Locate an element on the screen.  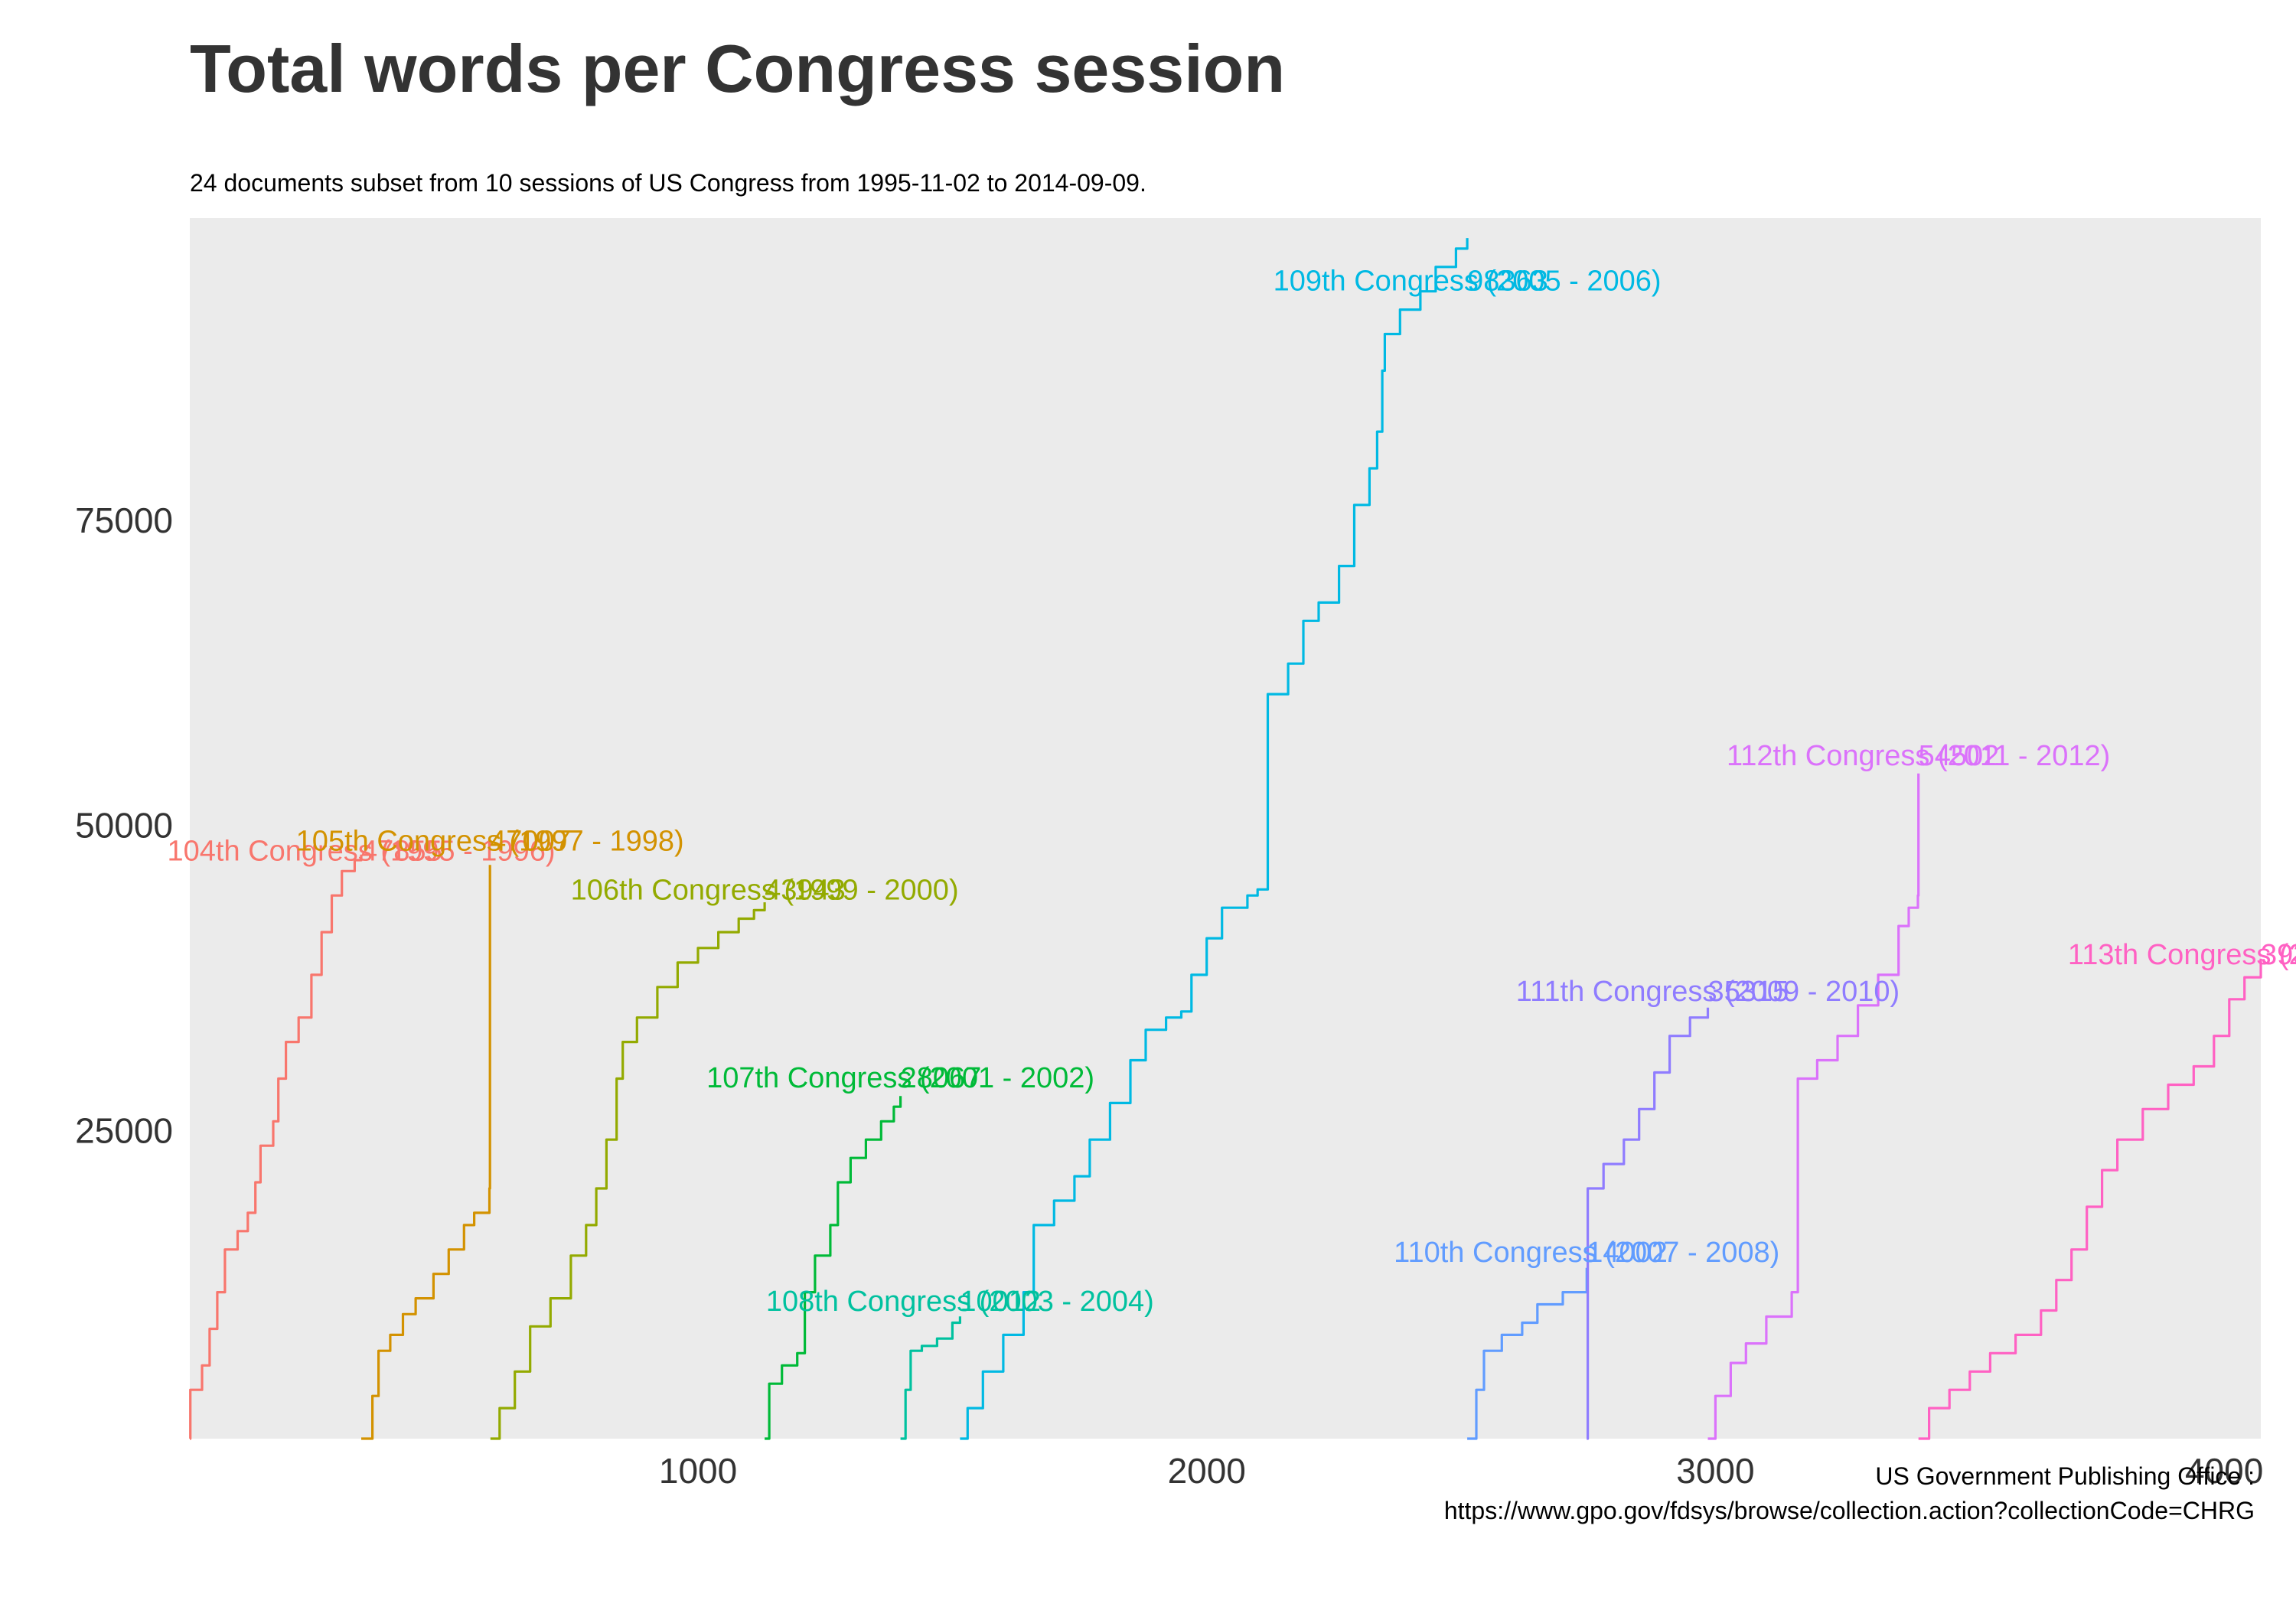
x-tick-label-1: 2000 is located at coordinates (1207, 1471).